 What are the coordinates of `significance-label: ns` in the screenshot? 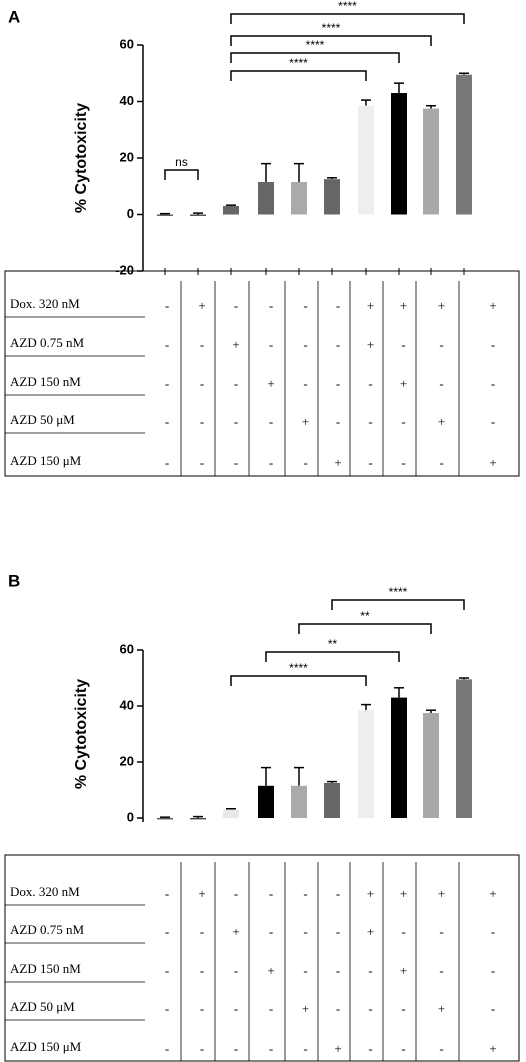 It's located at (181, 162).